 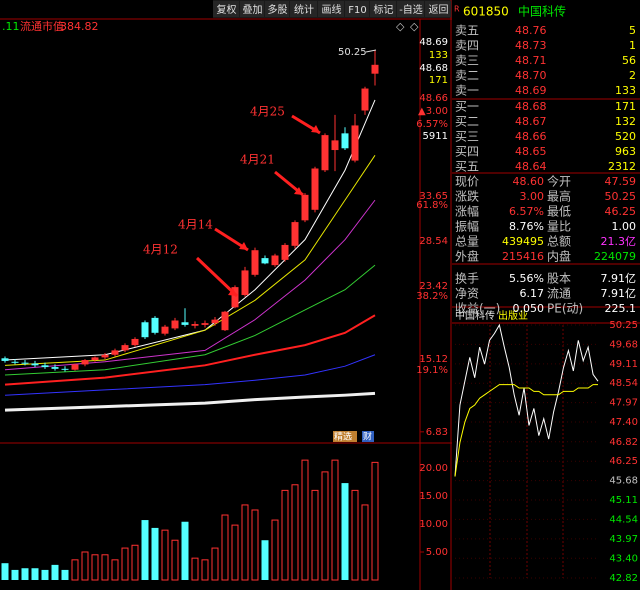 I want to click on toolbar-label: 叠加, so click(x=253, y=10).